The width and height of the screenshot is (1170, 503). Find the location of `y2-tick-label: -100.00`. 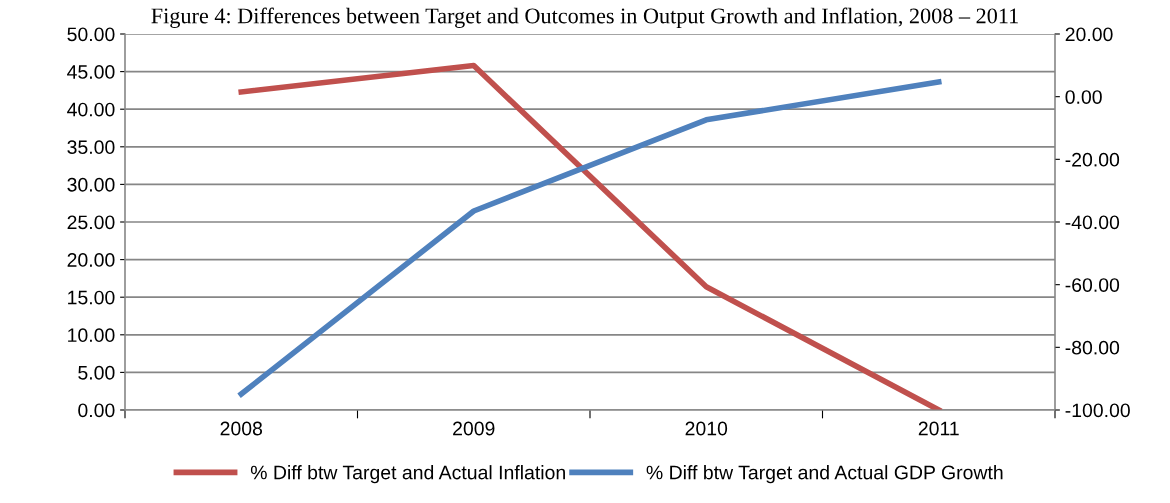

y2-tick-label: -100.00 is located at coordinates (1097, 410).